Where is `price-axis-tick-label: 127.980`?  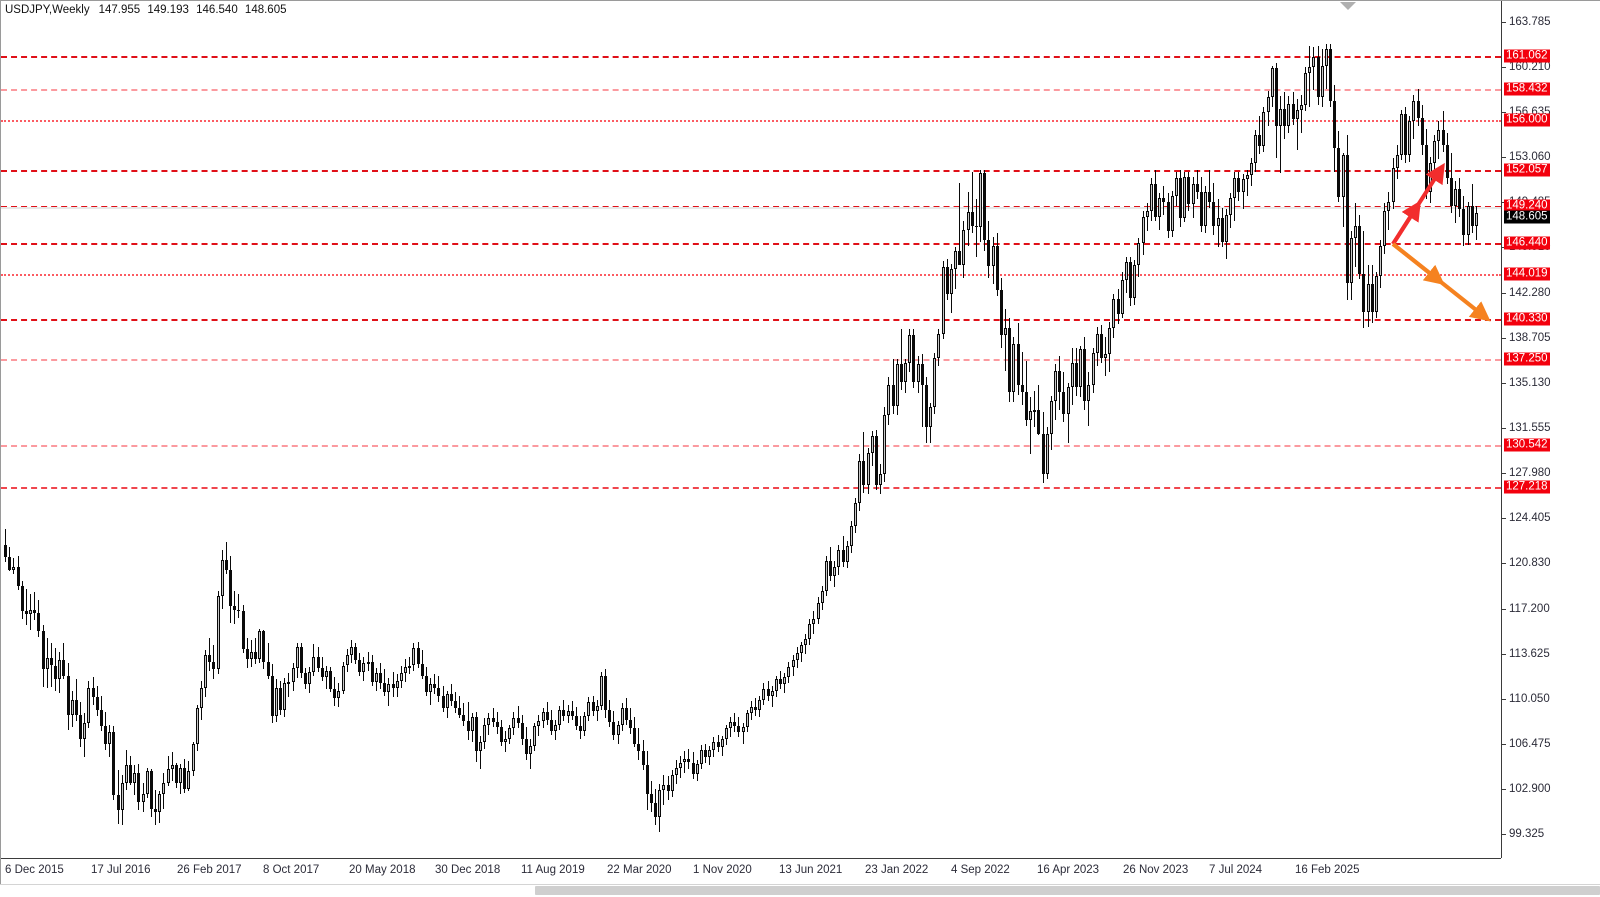
price-axis-tick-label: 127.980 is located at coordinates (1530, 473).